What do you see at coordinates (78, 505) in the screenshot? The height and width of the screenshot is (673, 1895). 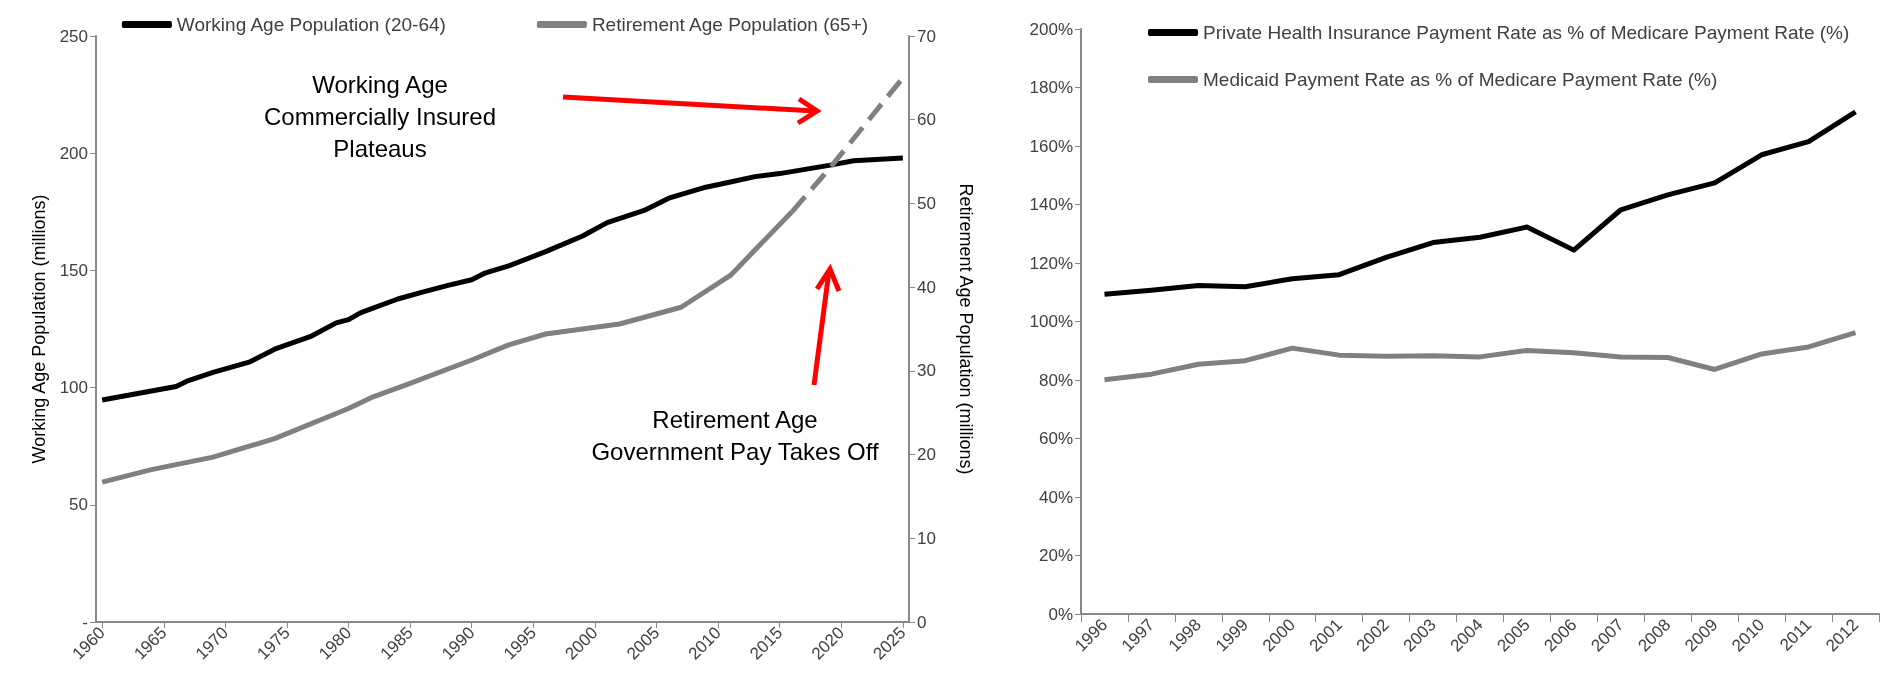 I see `y-tick-label: 50` at bounding box center [78, 505].